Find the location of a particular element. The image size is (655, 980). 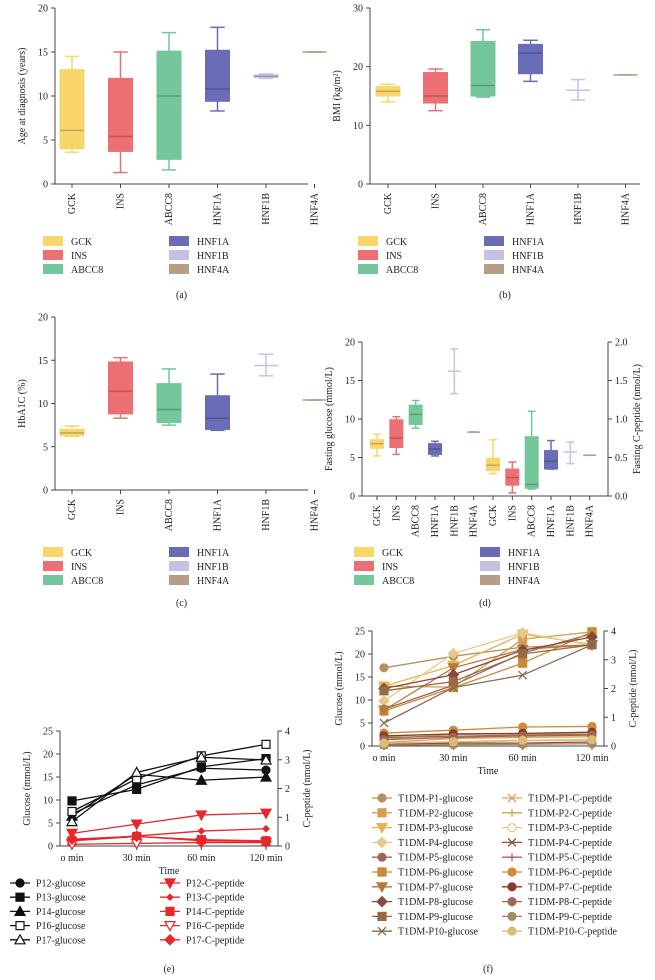

box-hnf1a is located at coordinates (217, 402).